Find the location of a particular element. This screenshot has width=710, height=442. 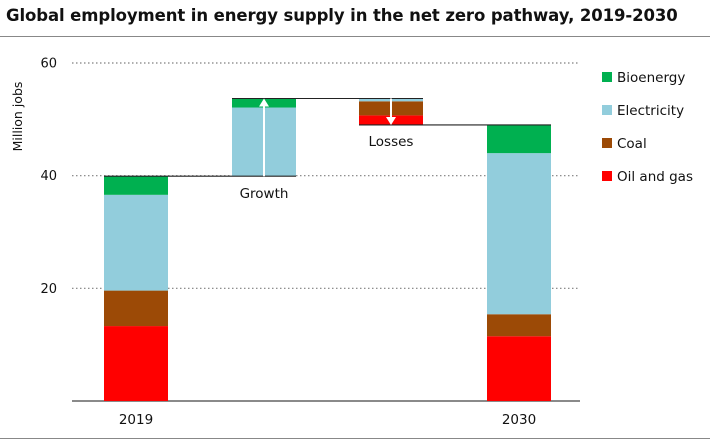

bar-2019-coal is located at coordinates (136, 308).